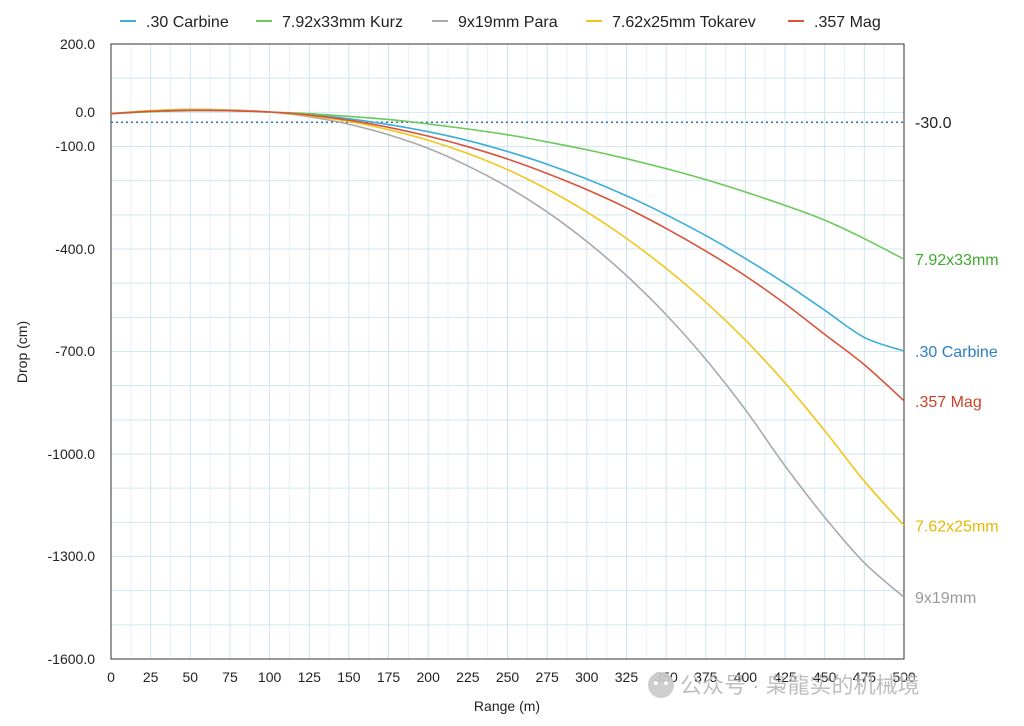 The height and width of the screenshot is (726, 1024). Describe the element at coordinates (547, 677) in the screenshot. I see `x-tick-label: 275` at that location.